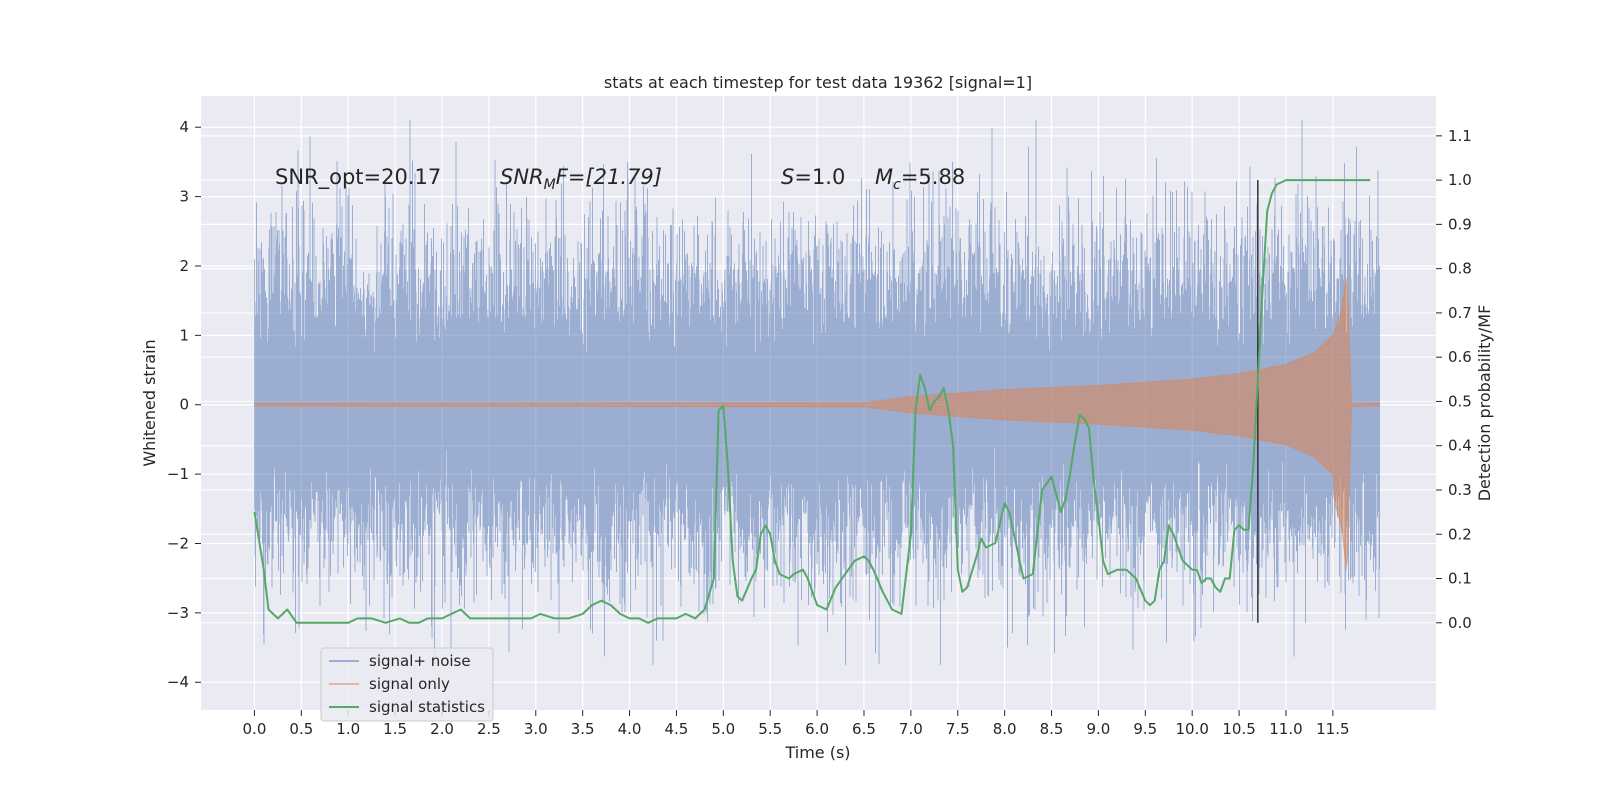 This screenshot has width=1600, height=800. What do you see at coordinates (489, 729) in the screenshot?
I see `x-tick-label: 2.5` at bounding box center [489, 729].